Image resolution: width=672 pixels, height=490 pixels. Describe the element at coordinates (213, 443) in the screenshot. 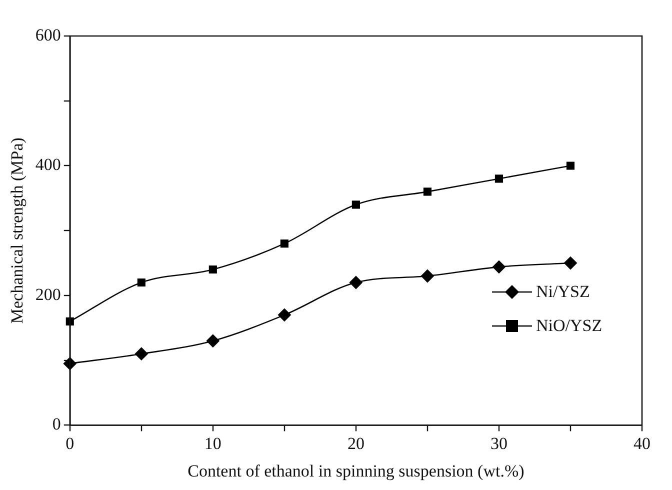

I see `x-tick-label: 10` at that location.